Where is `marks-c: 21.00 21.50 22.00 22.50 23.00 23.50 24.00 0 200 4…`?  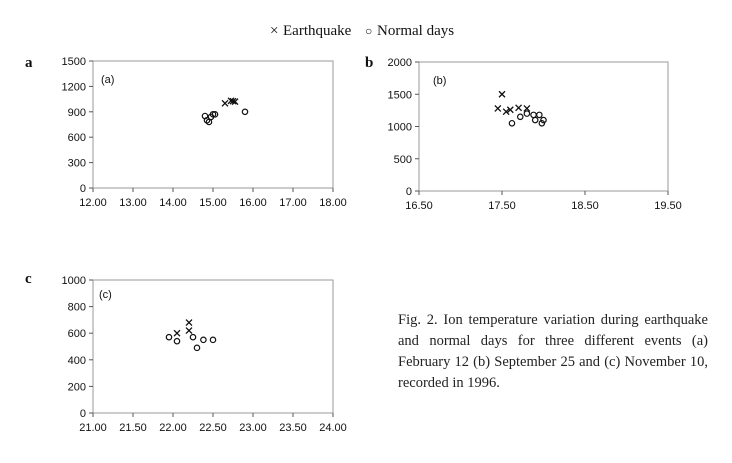 marks-c: 21.00 21.50 22.00 22.50 23.00 23.50 24.00 0 200 4… is located at coordinates (204, 354).